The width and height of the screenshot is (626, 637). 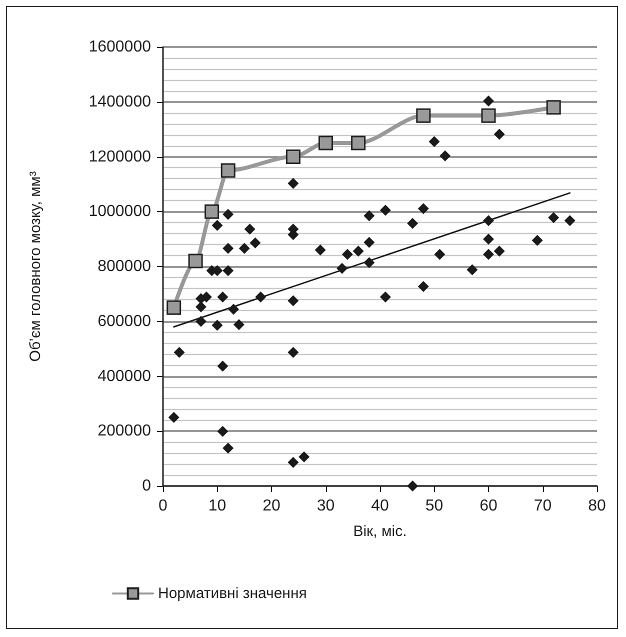 I want to click on x-tick-label: 30, so click(x=325, y=506).